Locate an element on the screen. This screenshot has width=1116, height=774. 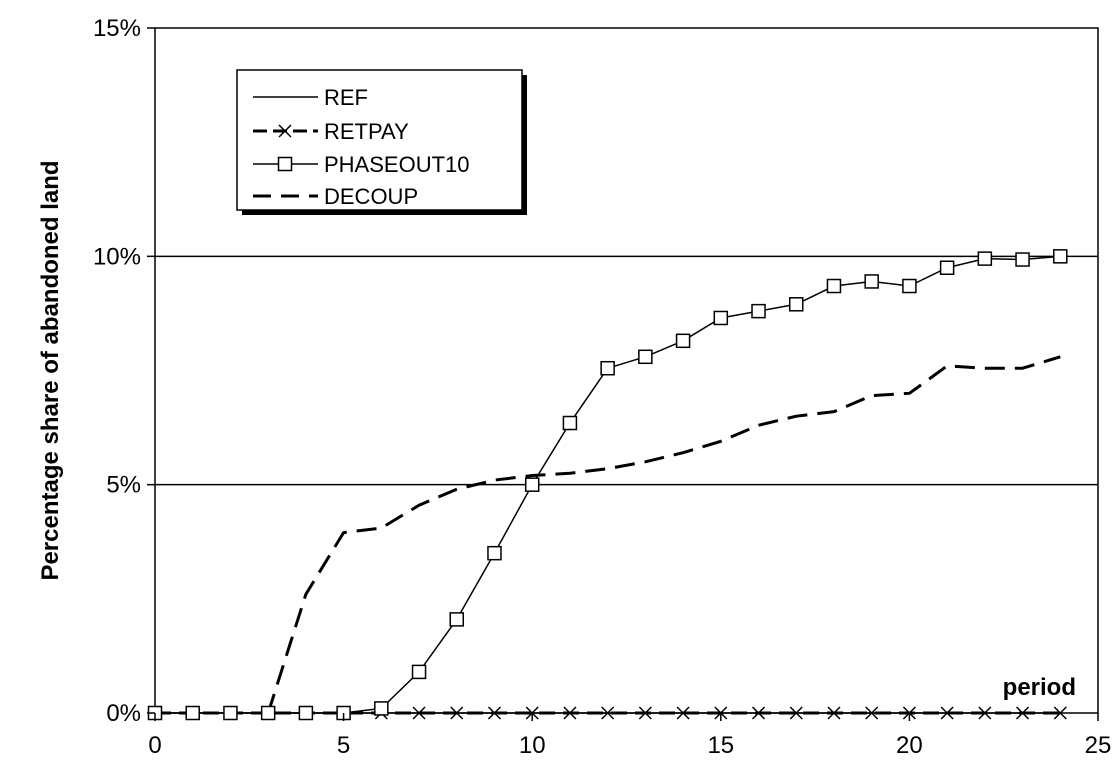
y-tick-label: 5% is located at coordinates (123, 485).